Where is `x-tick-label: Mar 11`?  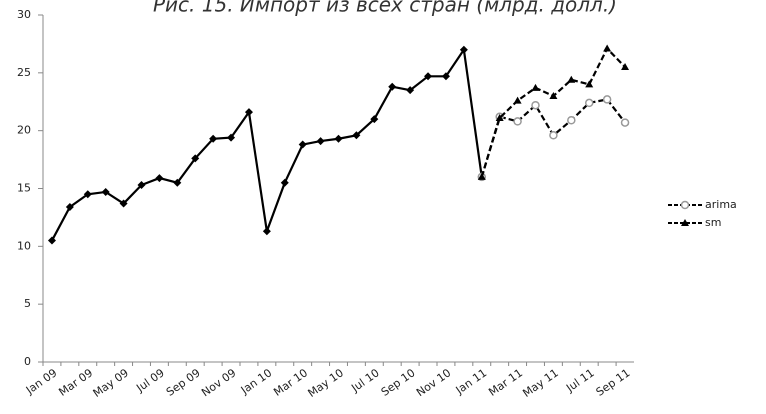 x-tick-label: Mar 11 is located at coordinates (505, 382).